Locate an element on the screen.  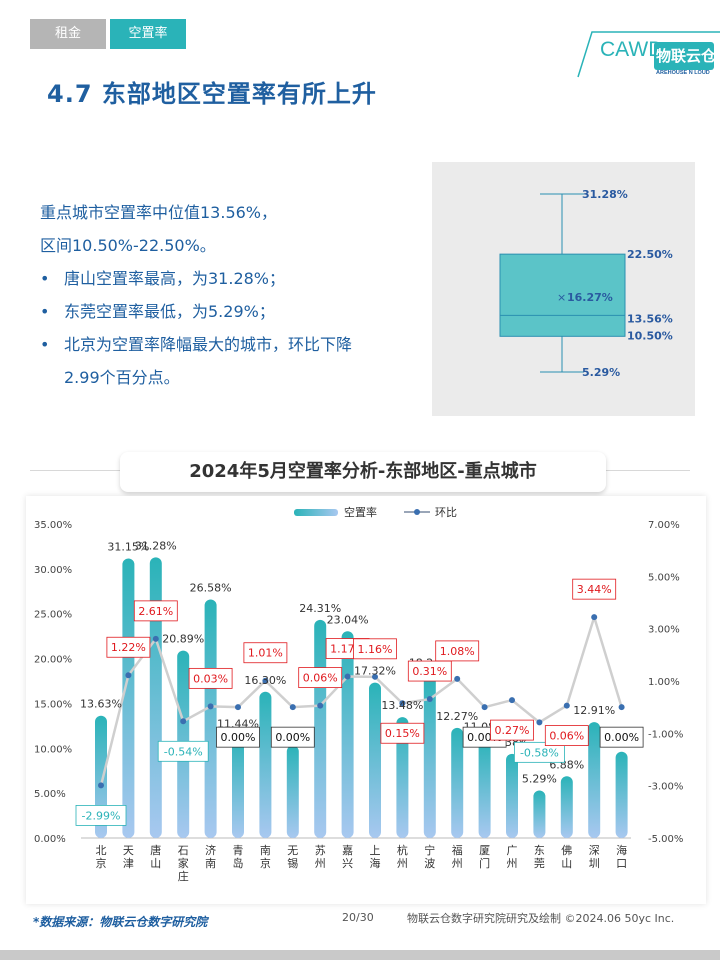
category-label-7: 无锡 is located at coordinates (292, 857).